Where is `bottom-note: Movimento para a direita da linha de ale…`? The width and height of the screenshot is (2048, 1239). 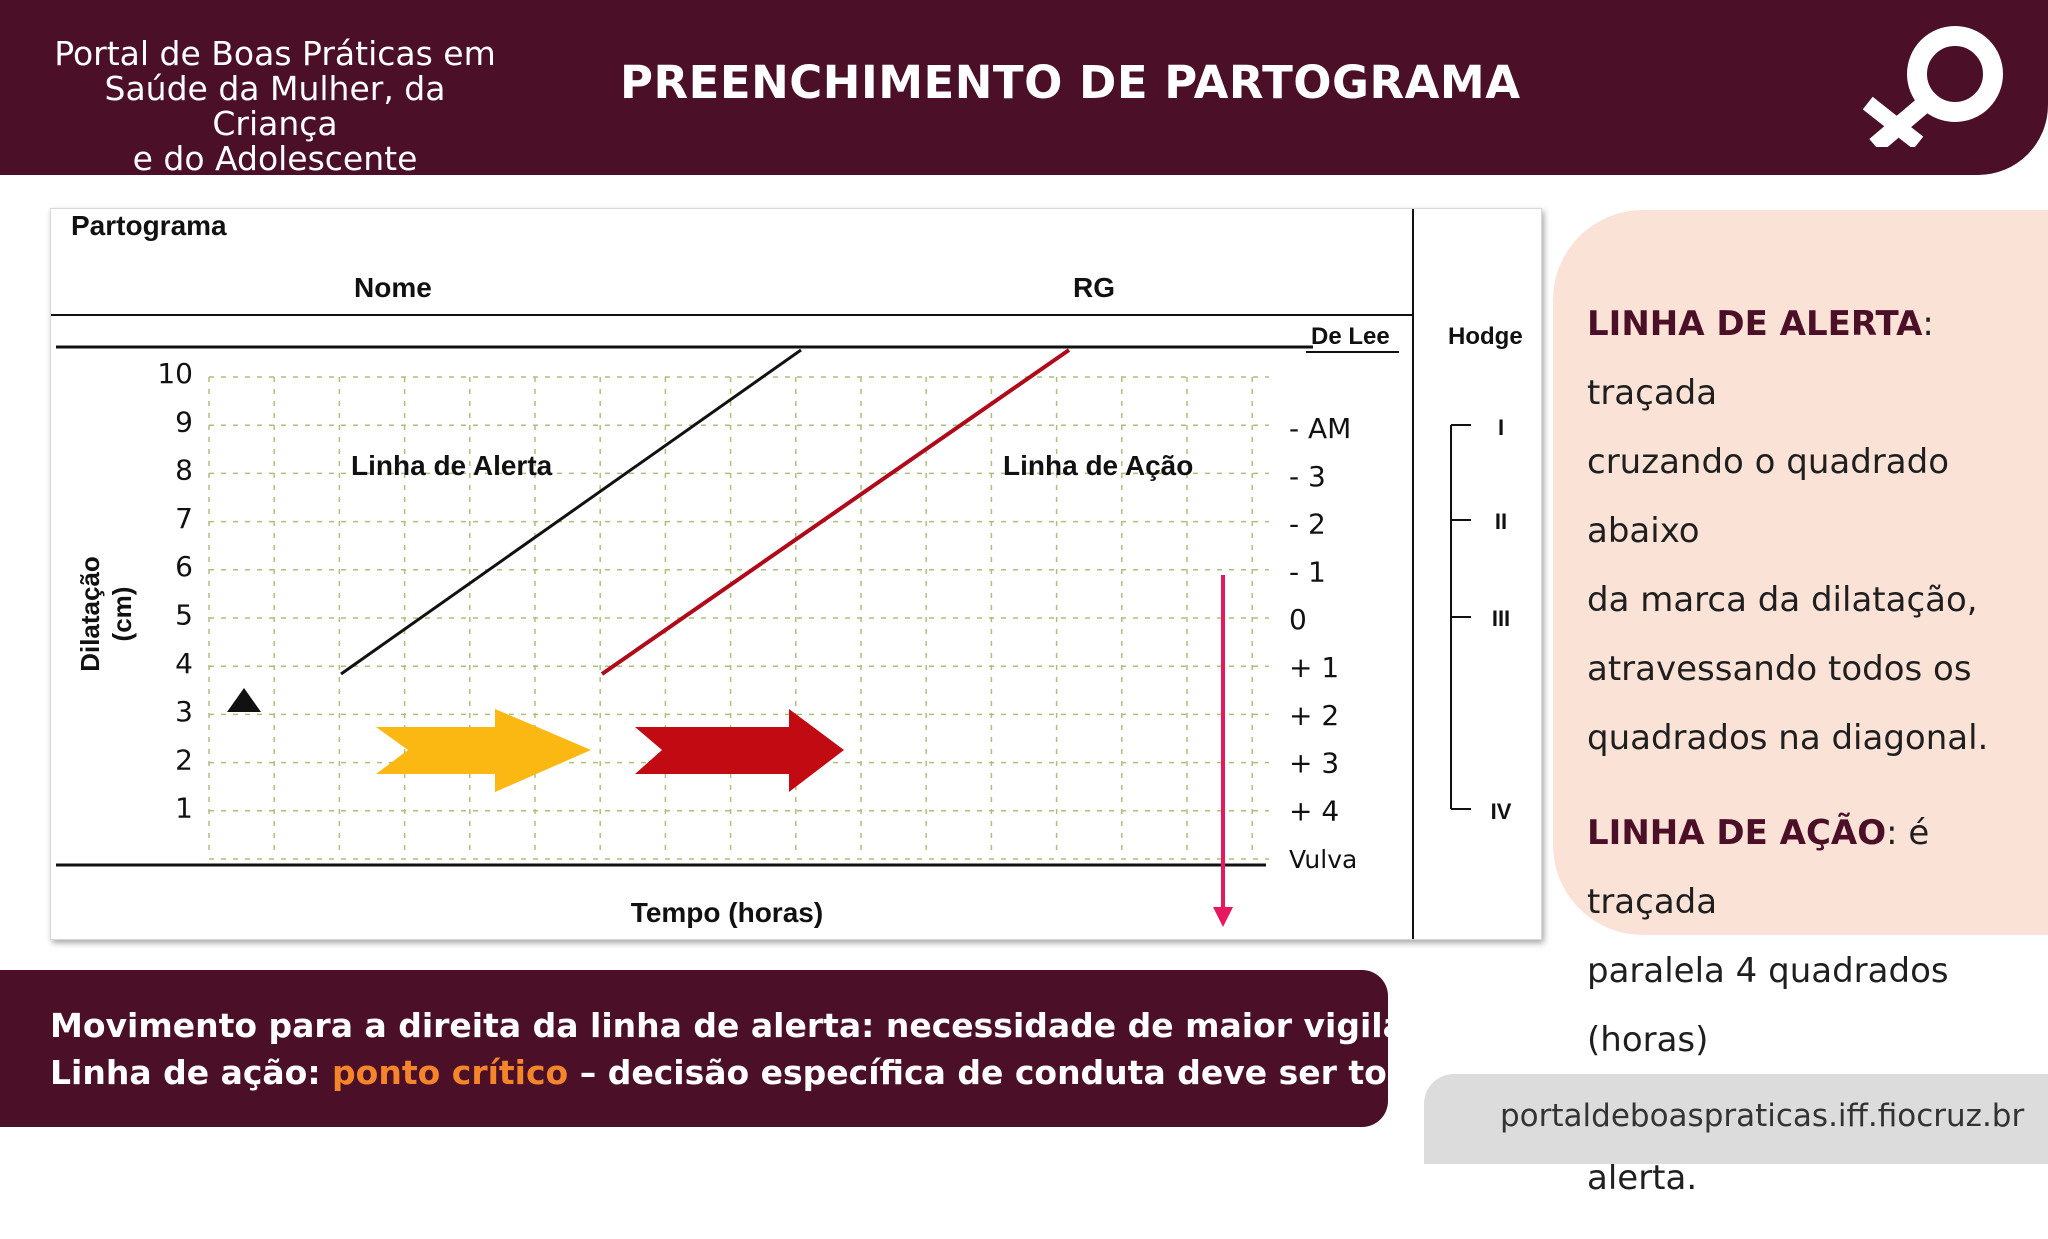 bottom-note: Movimento para a direita da linha de ale… is located at coordinates (776, 1049).